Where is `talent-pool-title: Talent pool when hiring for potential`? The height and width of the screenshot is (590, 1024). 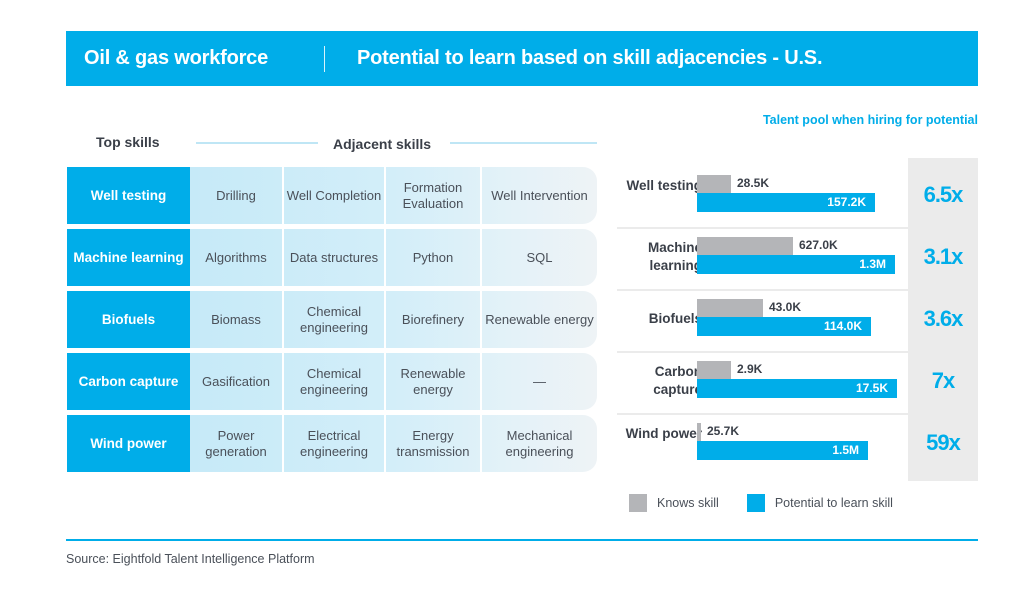 talent-pool-title: Talent pool when hiring for potential is located at coordinates (870, 120).